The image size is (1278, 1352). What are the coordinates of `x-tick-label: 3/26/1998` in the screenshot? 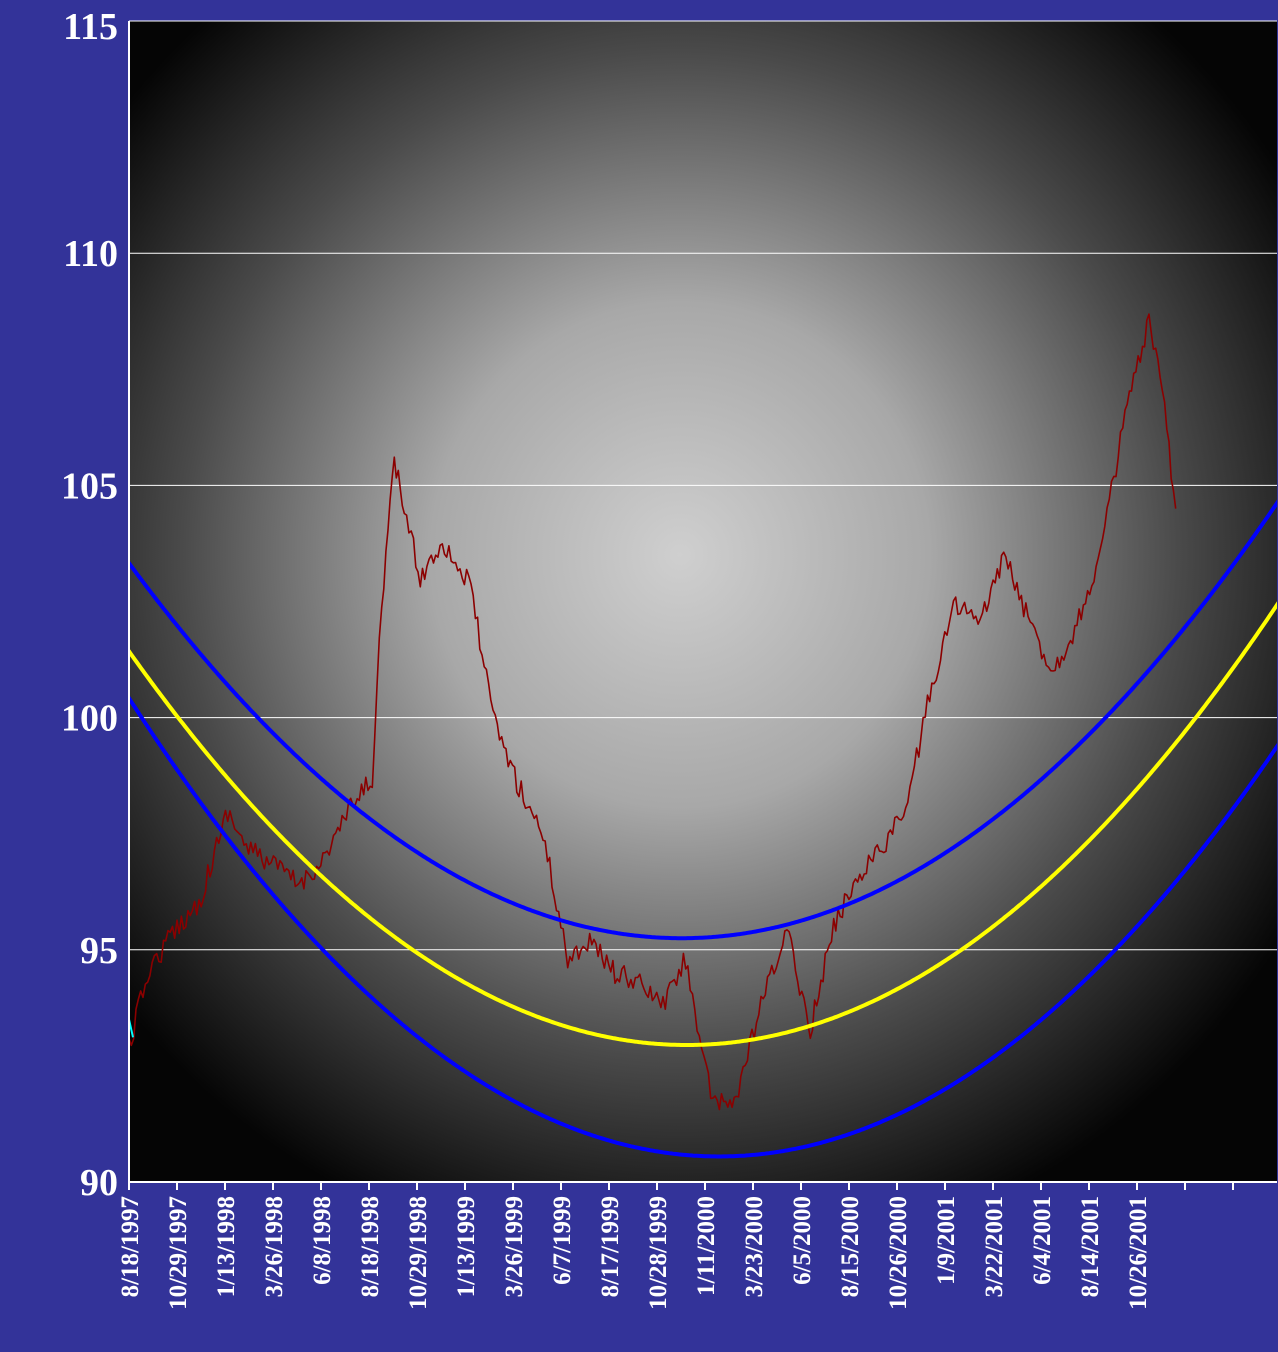 It's located at (274, 1246).